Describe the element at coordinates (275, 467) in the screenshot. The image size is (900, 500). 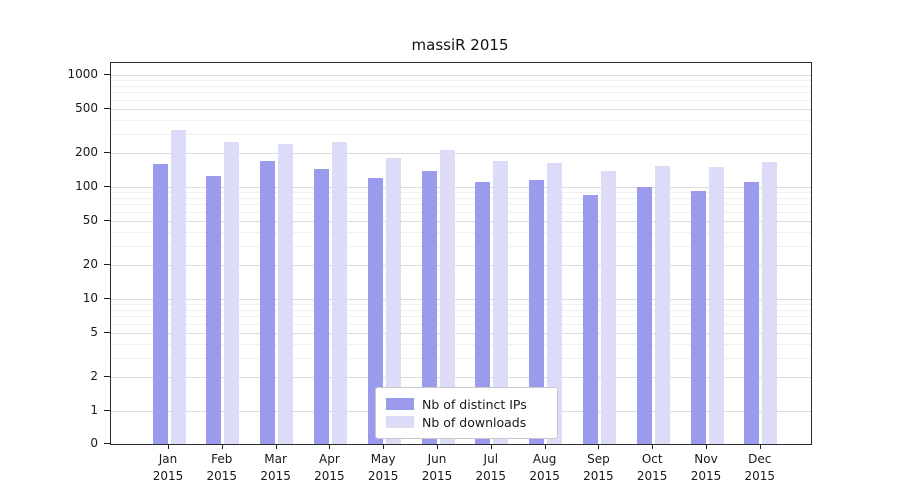
I see `x-tick-label: Mar 2015` at that location.